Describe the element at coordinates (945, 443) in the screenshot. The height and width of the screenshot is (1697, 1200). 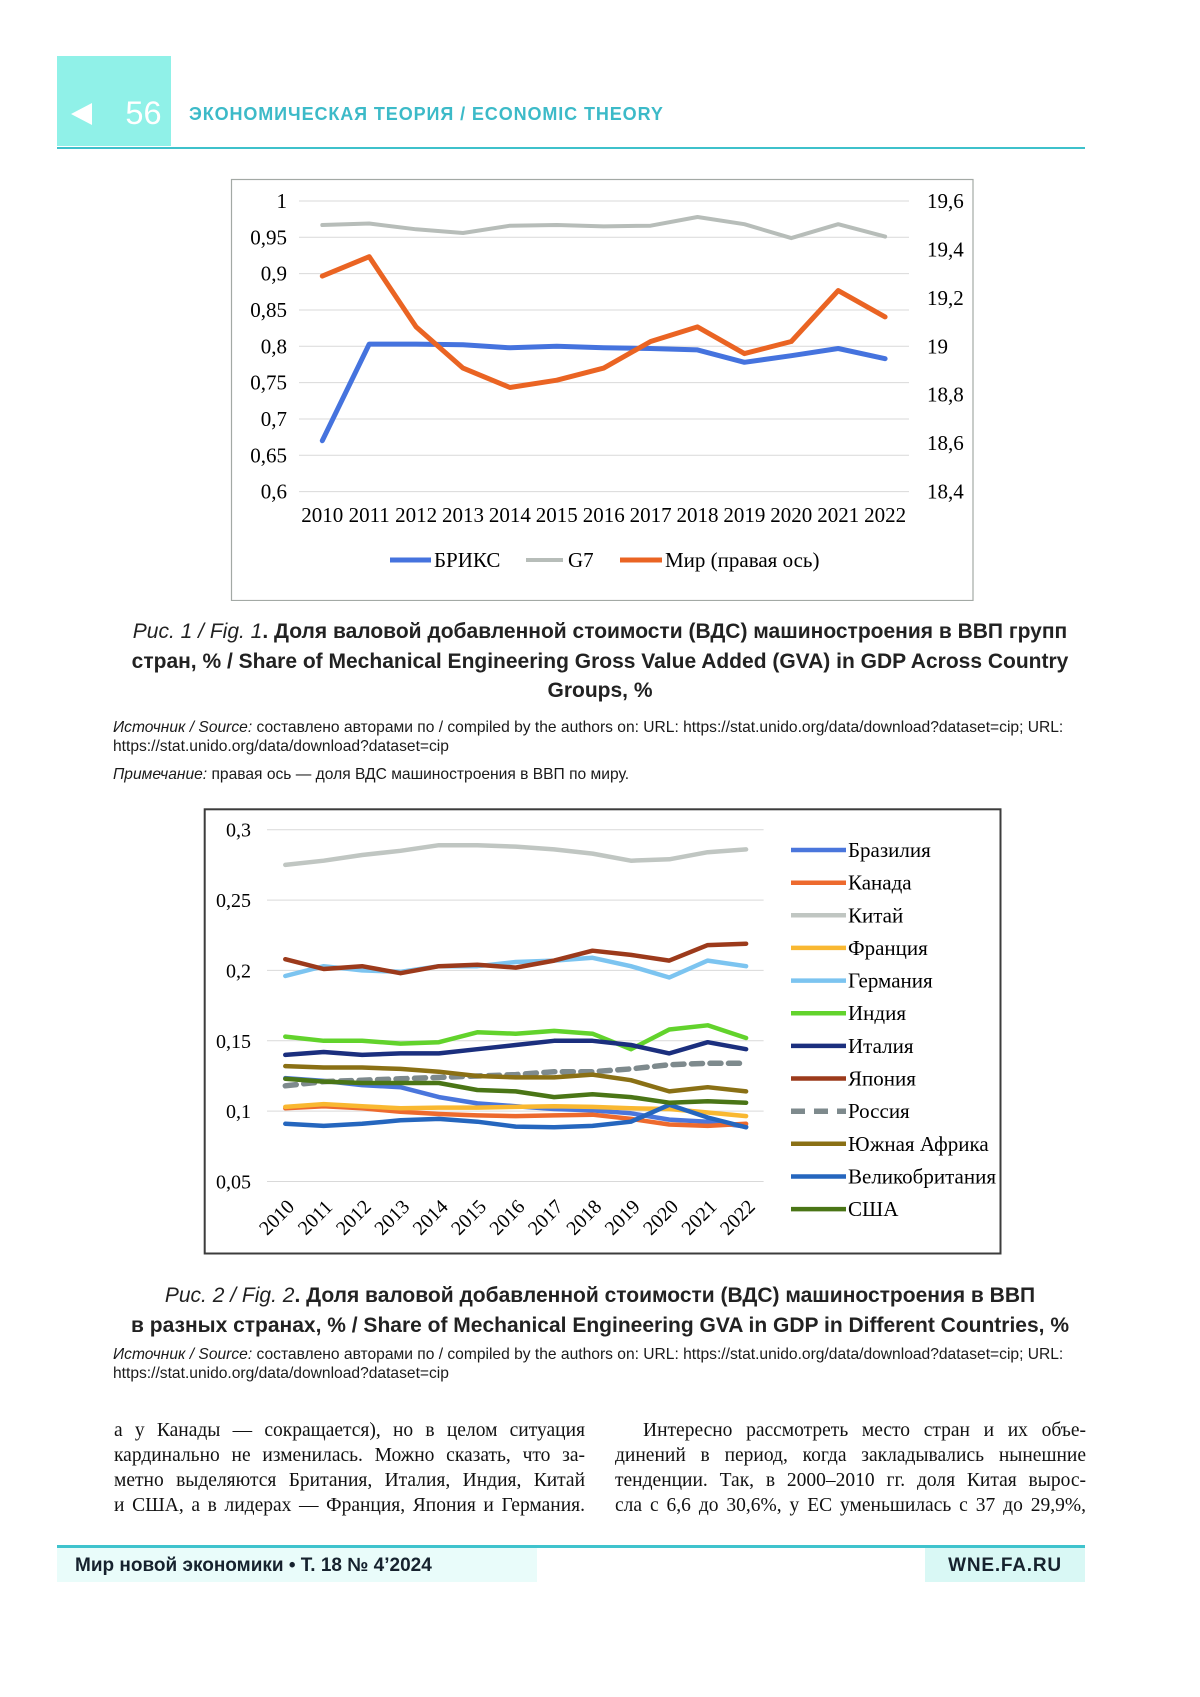
I see `svg-text: 18,6` at that location.